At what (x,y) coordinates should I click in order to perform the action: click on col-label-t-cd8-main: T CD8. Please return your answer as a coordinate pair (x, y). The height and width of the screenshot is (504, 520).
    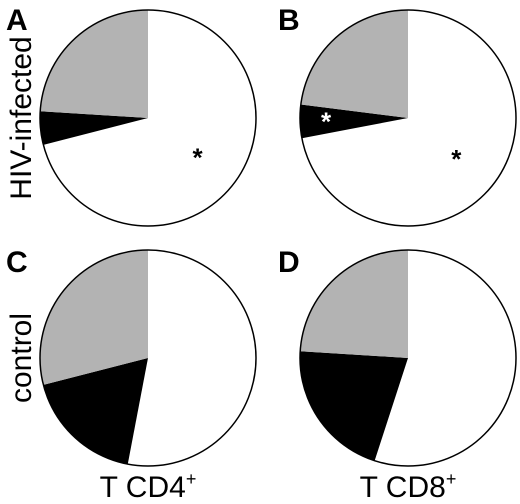
    Looking at the image, I should click on (403, 487).